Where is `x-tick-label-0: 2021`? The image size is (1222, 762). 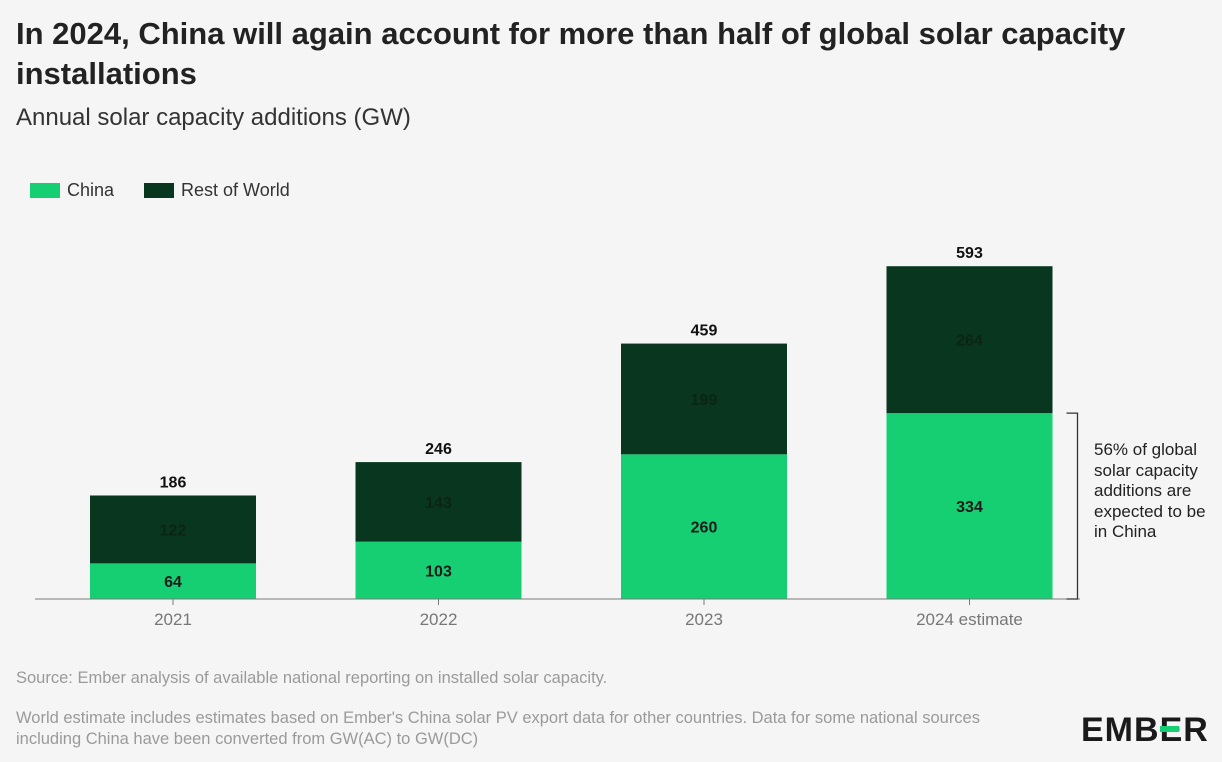 x-tick-label-0: 2021 is located at coordinates (173, 619).